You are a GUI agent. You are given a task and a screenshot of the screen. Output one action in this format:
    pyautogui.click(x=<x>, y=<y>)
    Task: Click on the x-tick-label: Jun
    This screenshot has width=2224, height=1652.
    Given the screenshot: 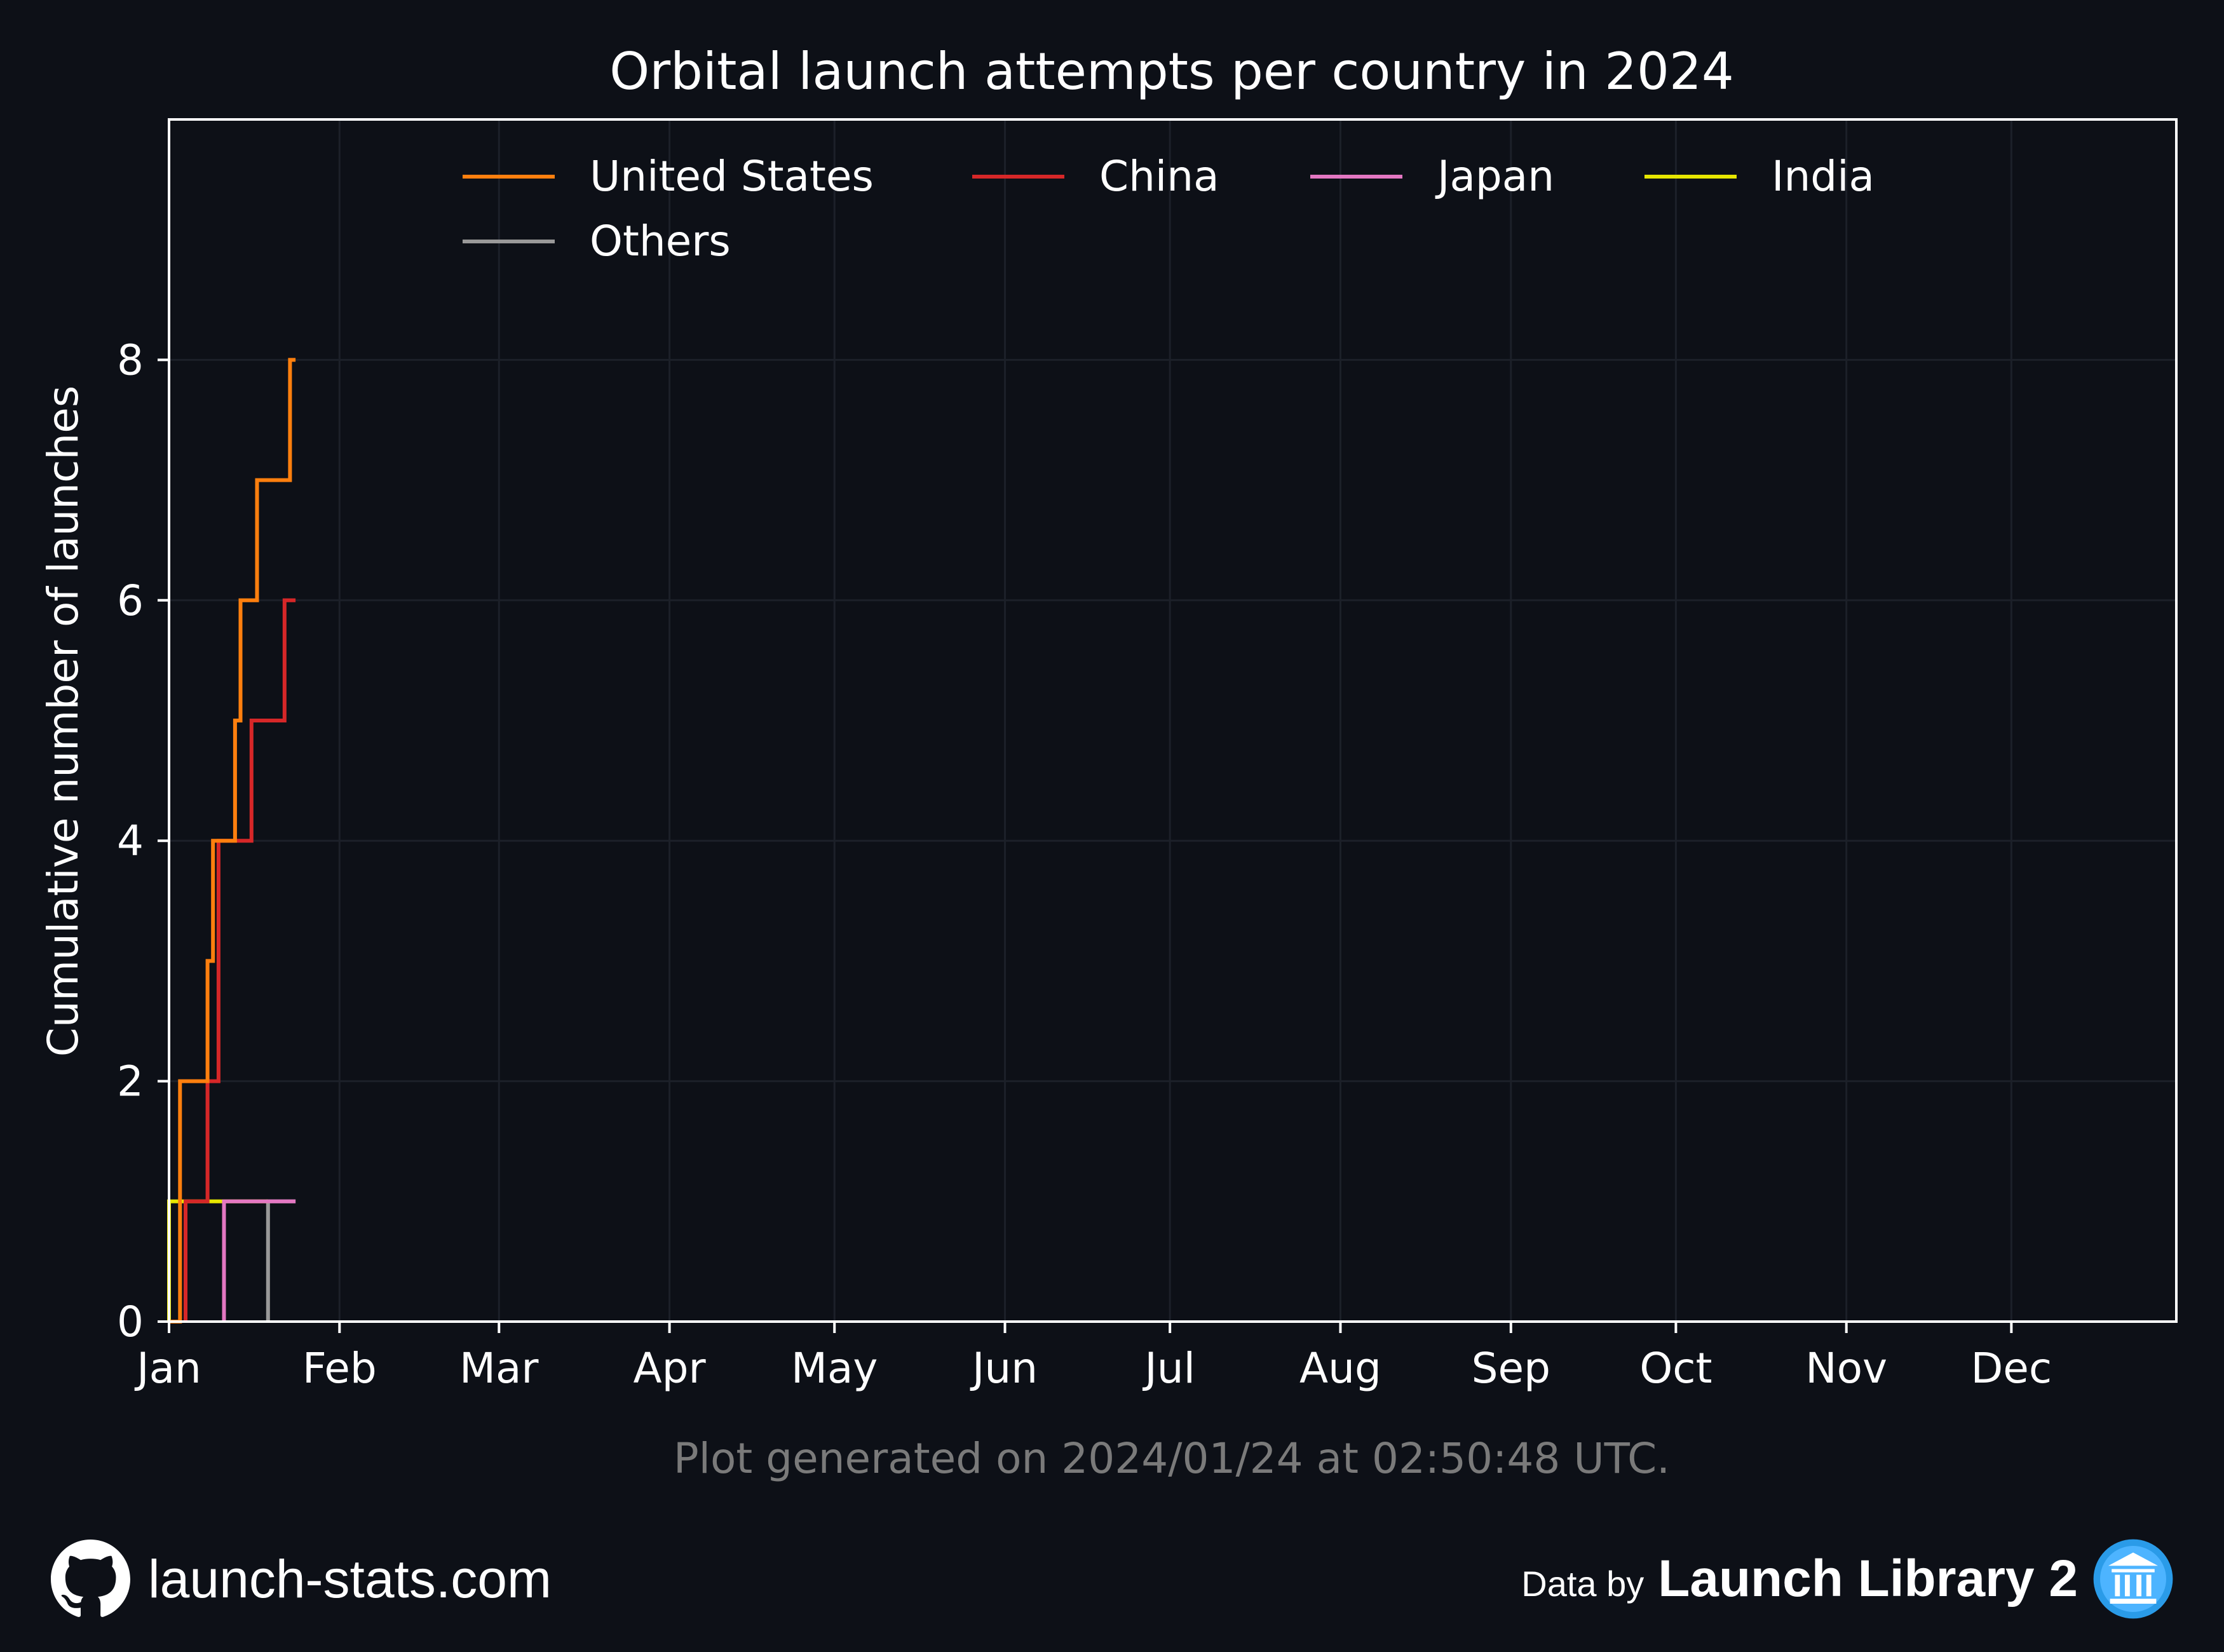 What is the action you would take?
    pyautogui.click(x=1004, y=1369)
    